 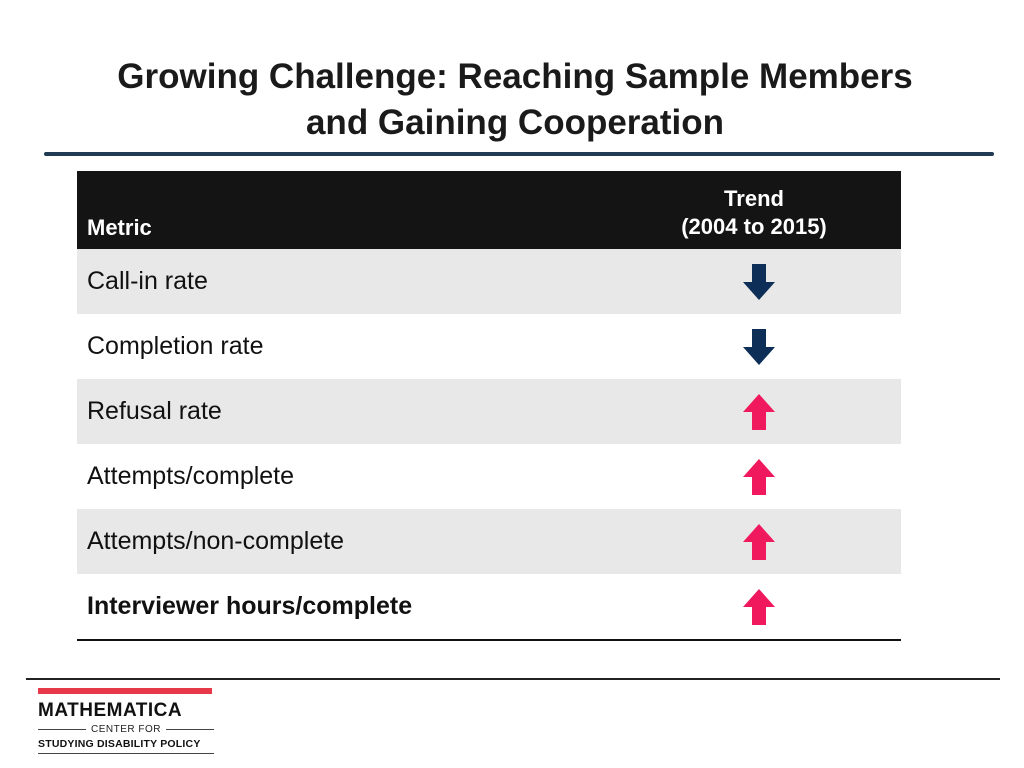 I want to click on header-trend-label: Trend, so click(x=754, y=198).